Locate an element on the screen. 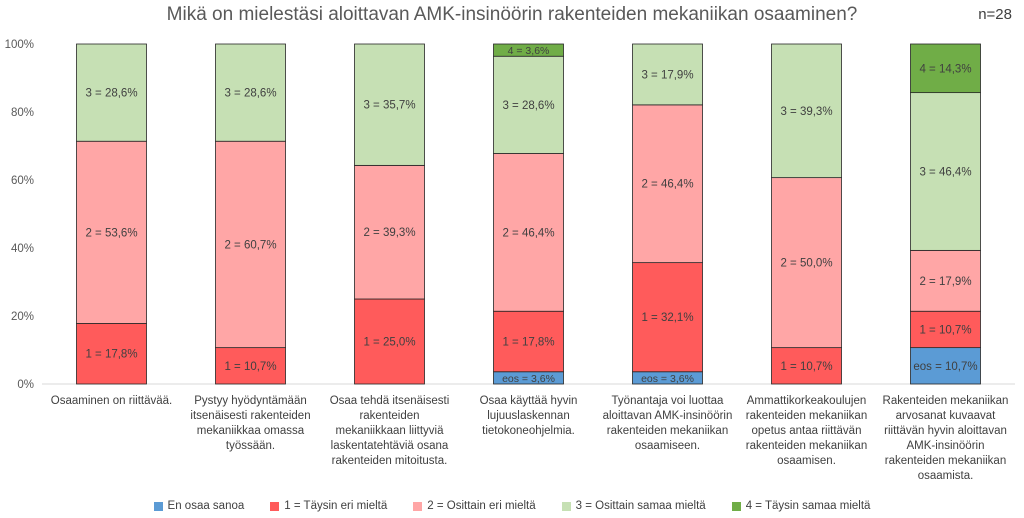  category-label-line: opetus antaa riittävän is located at coordinates (807, 431).